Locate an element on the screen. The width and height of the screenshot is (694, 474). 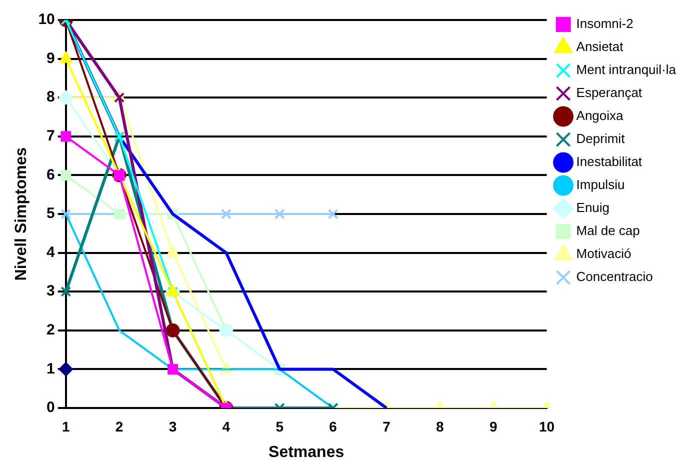
legend-label: Concentracio is located at coordinates (614, 276).